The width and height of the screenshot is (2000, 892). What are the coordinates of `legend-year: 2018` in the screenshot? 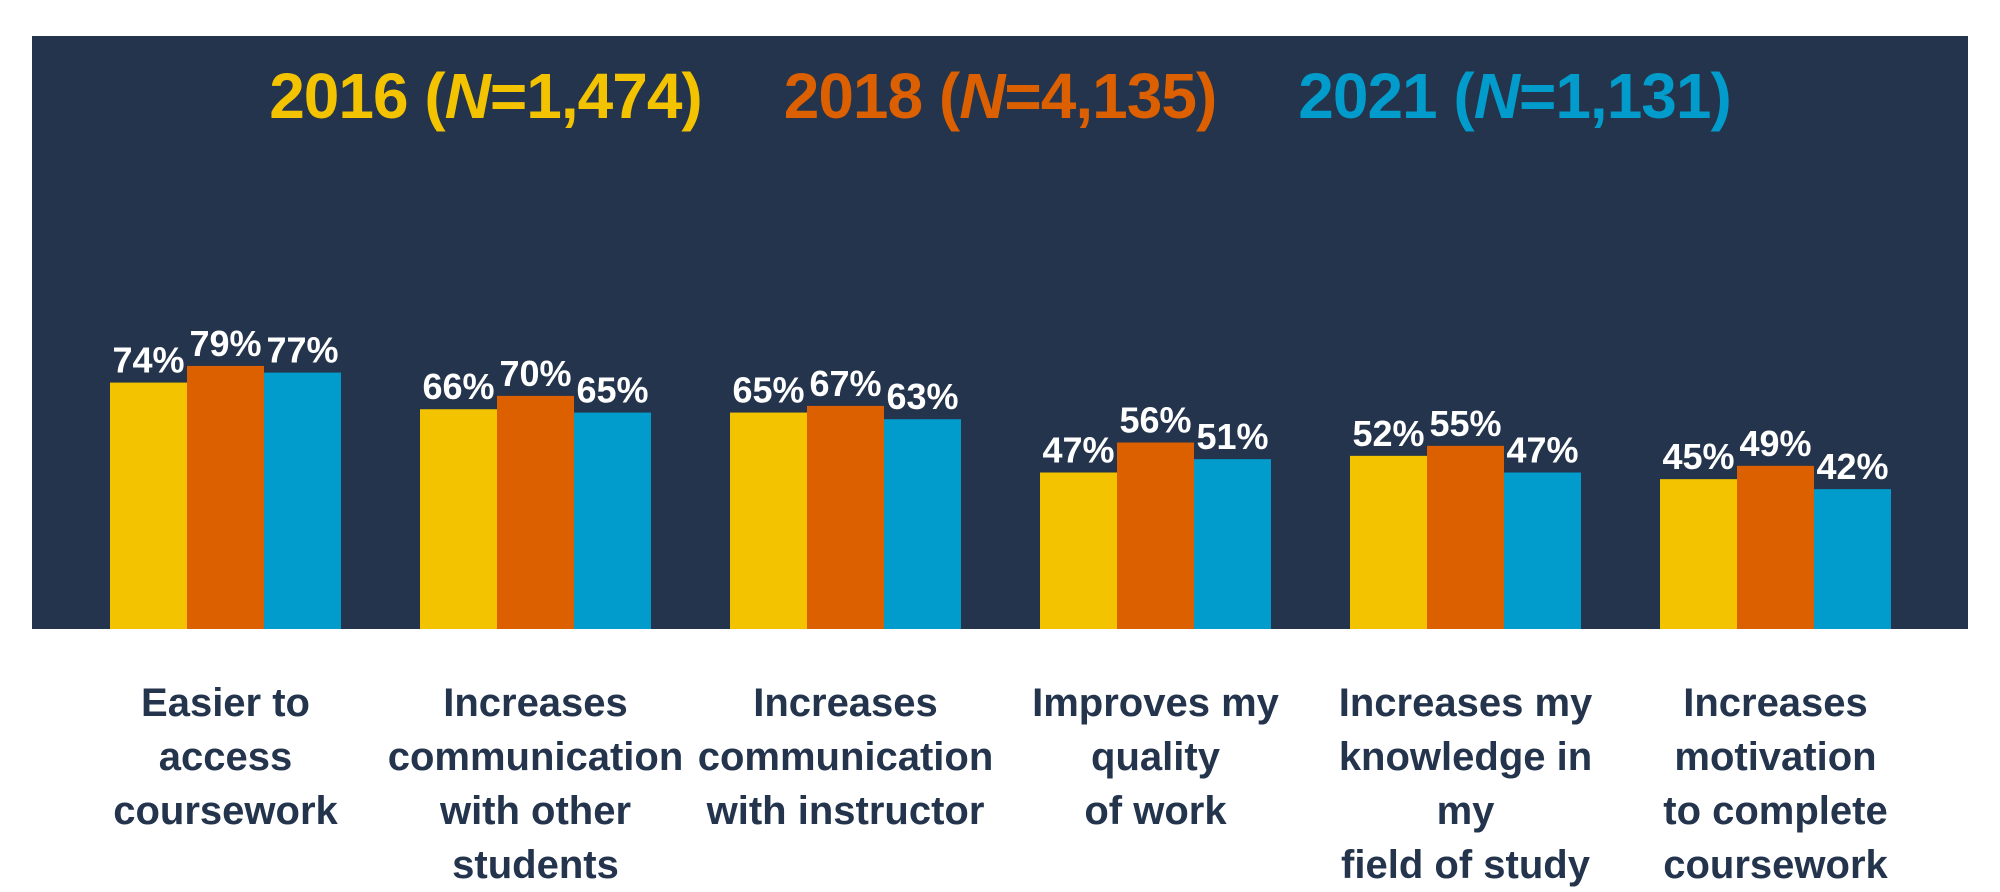 It's located at (853, 96).